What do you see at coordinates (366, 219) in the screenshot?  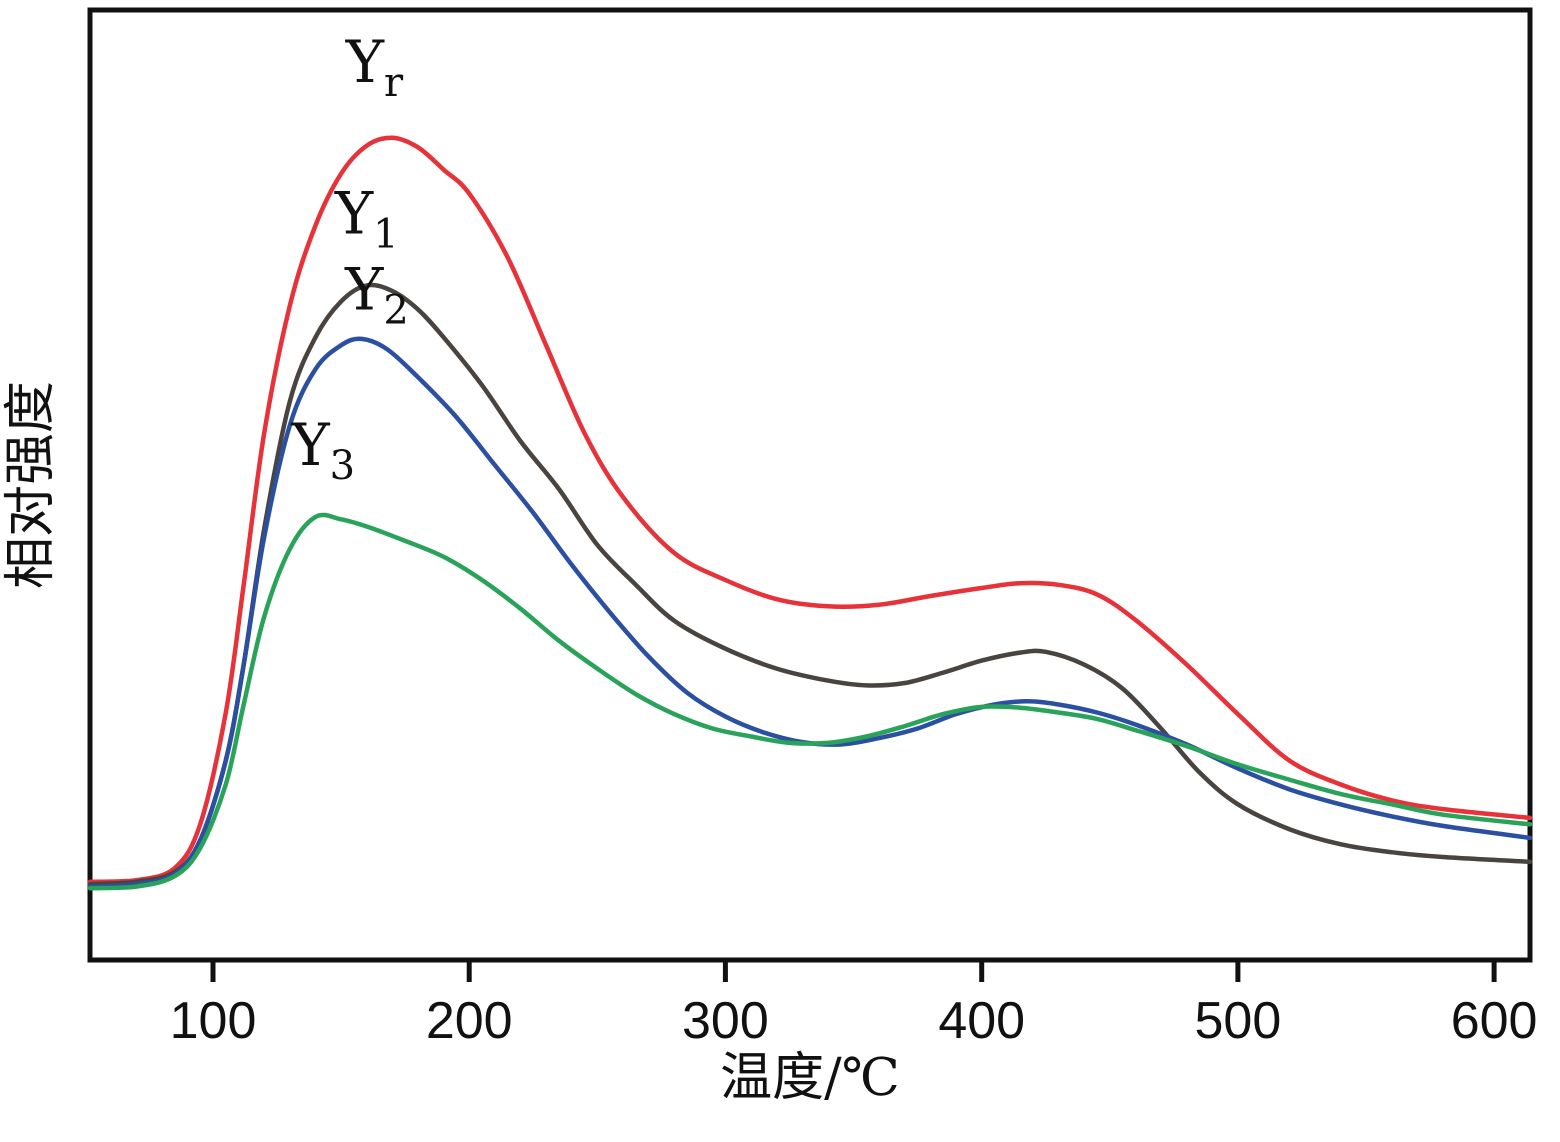 I see `curve-label-Y1: Y1` at bounding box center [366, 219].